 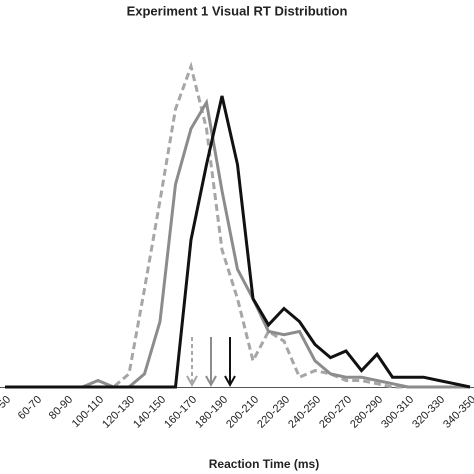 I want to click on x-tick-label: 200-210, so click(x=242, y=412).